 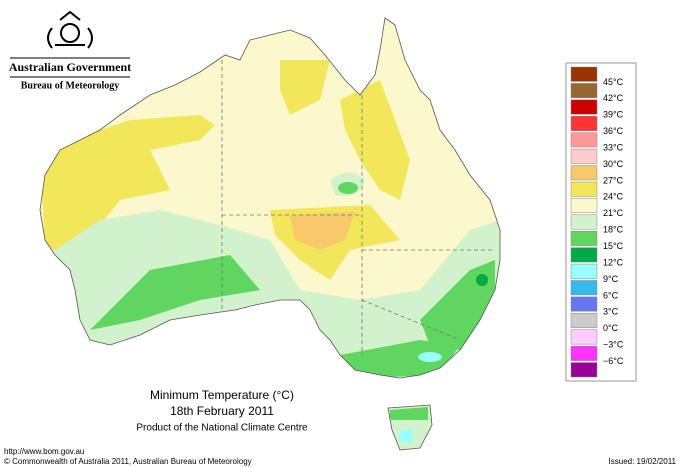 What do you see at coordinates (611, 295) in the screenshot?
I see `legend-label: 6°C` at bounding box center [611, 295].